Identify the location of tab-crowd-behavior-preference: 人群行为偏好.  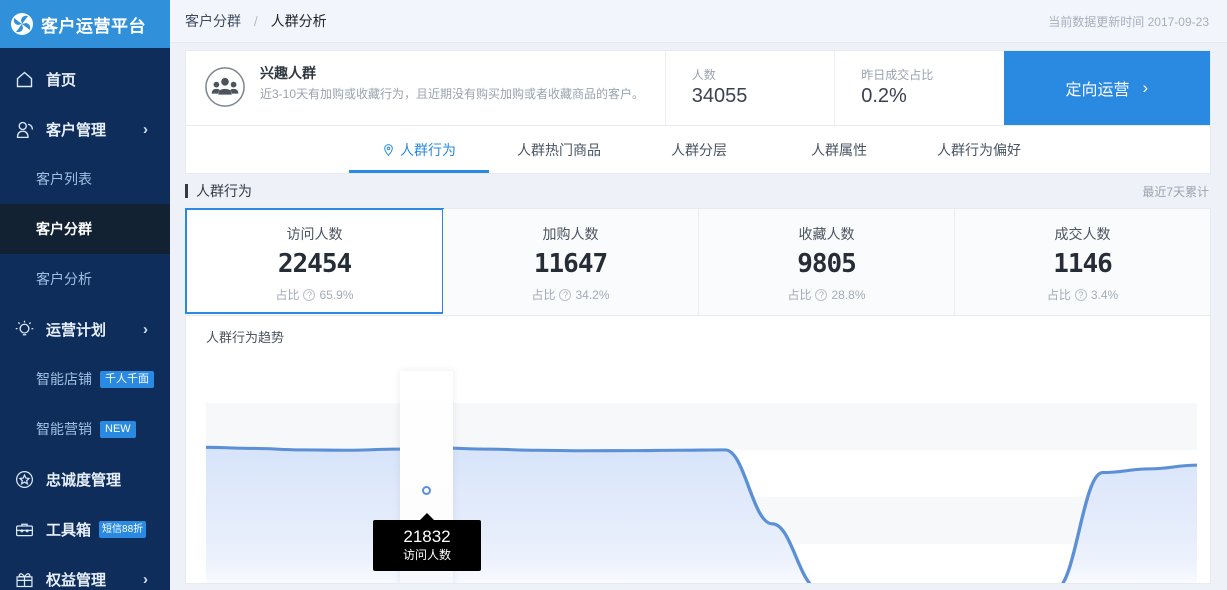
(979, 149).